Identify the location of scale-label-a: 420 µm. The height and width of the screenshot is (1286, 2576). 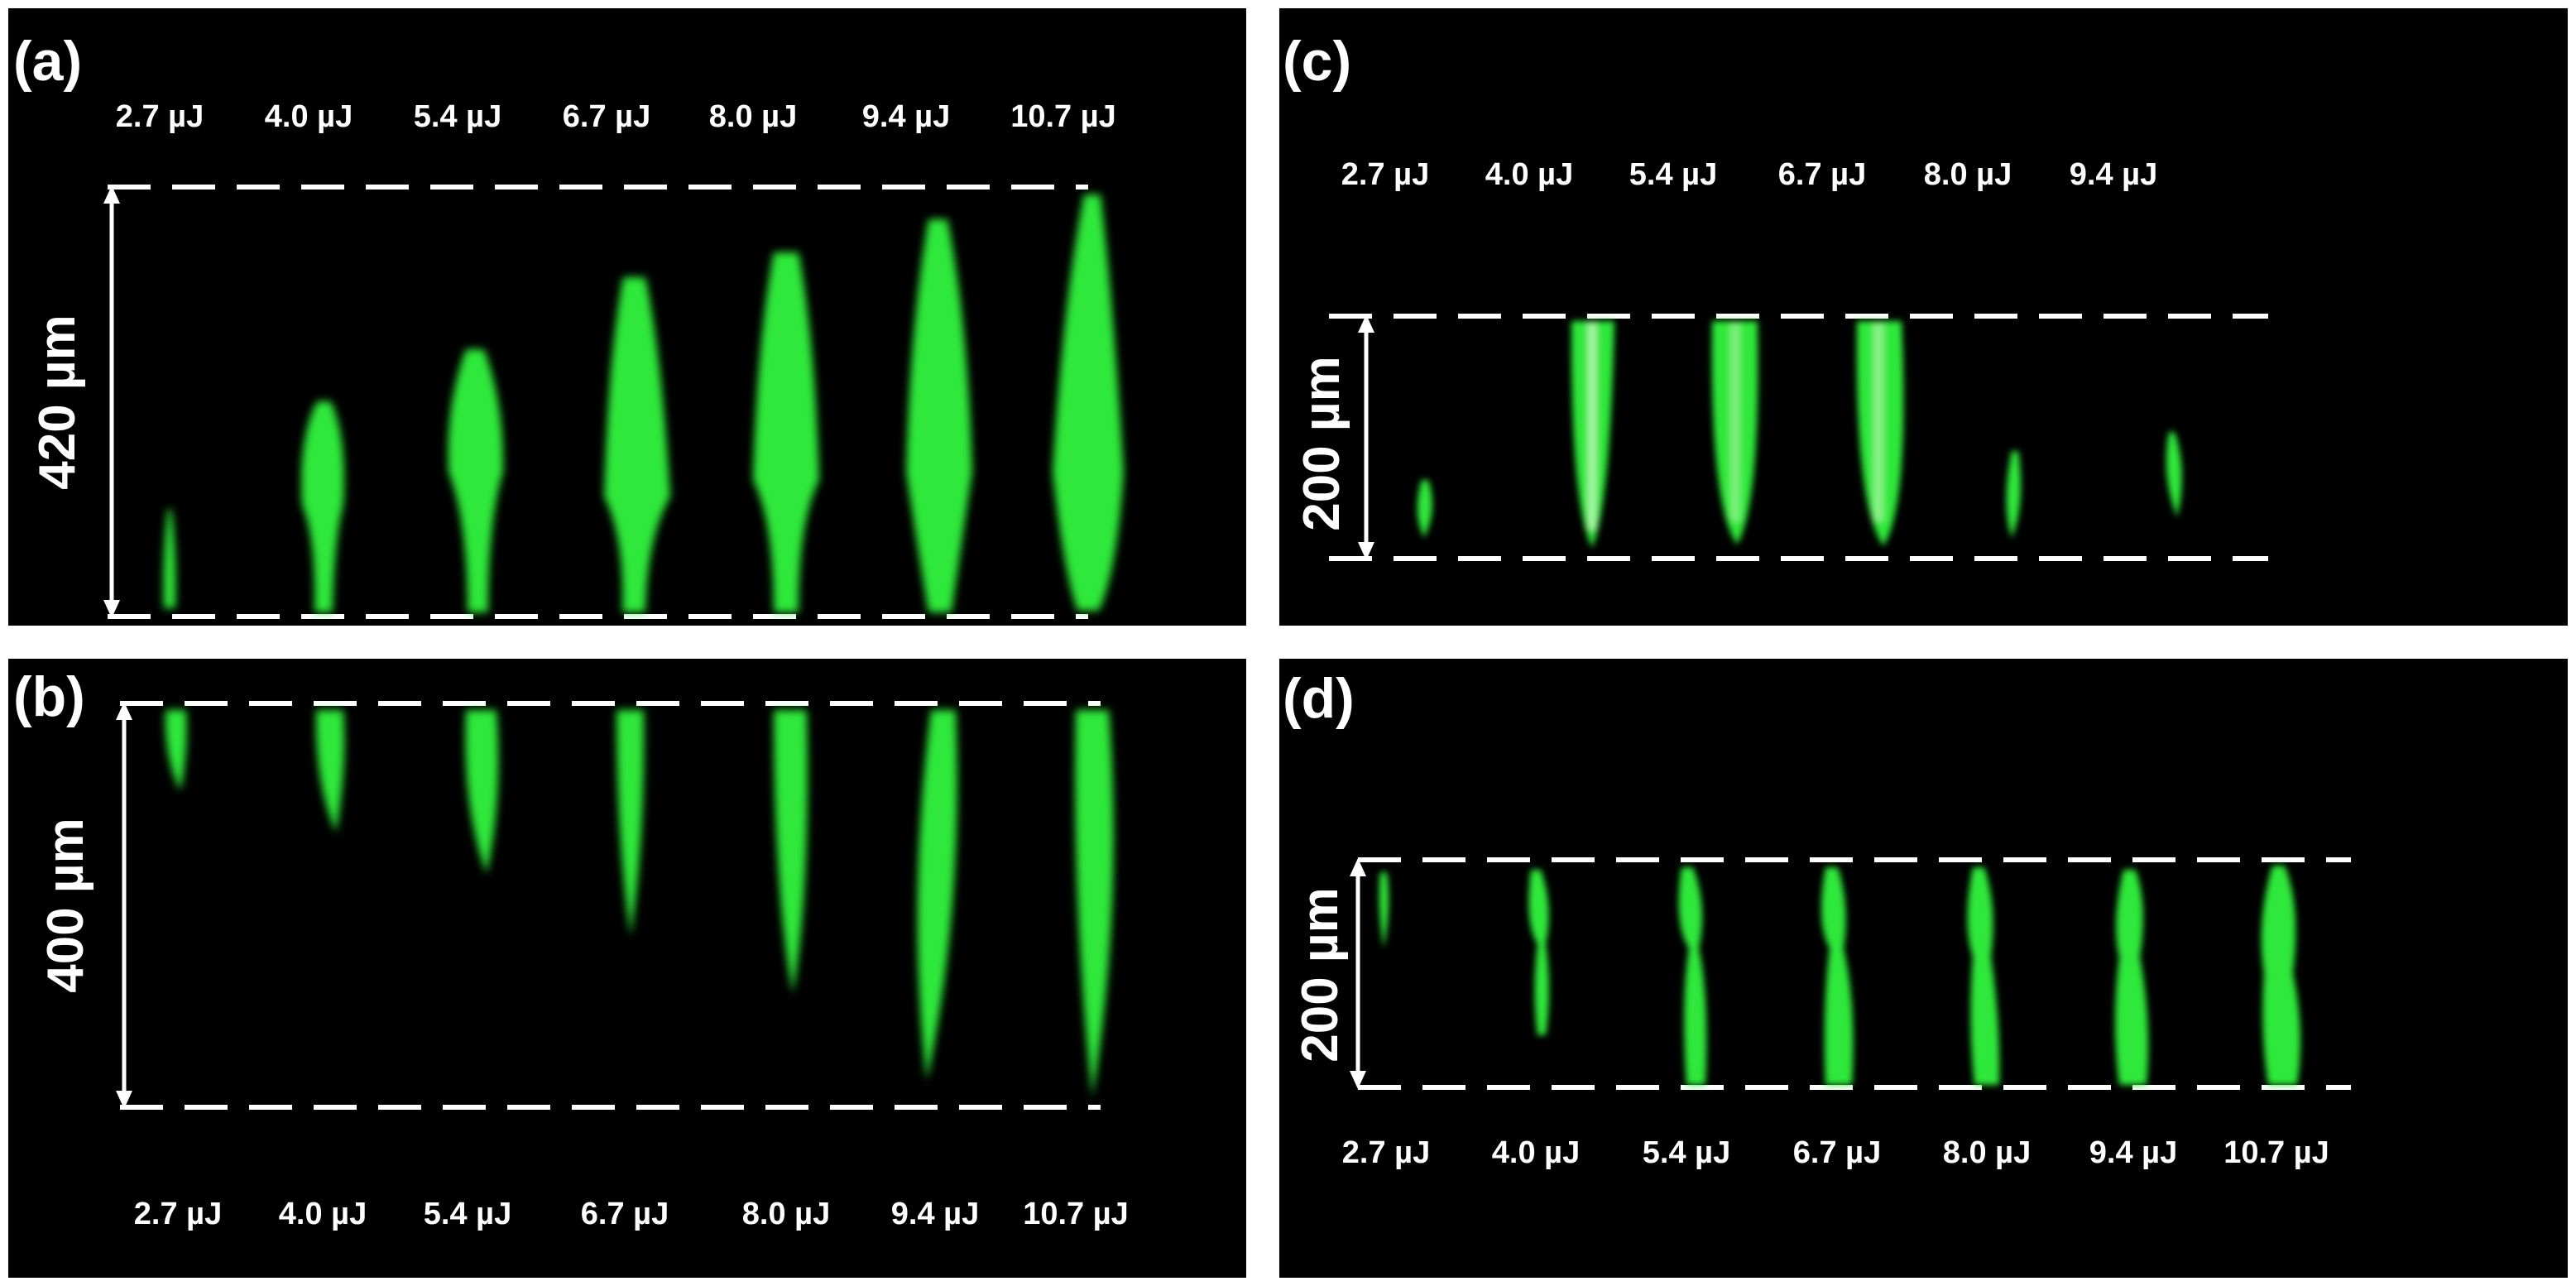
(58, 402).